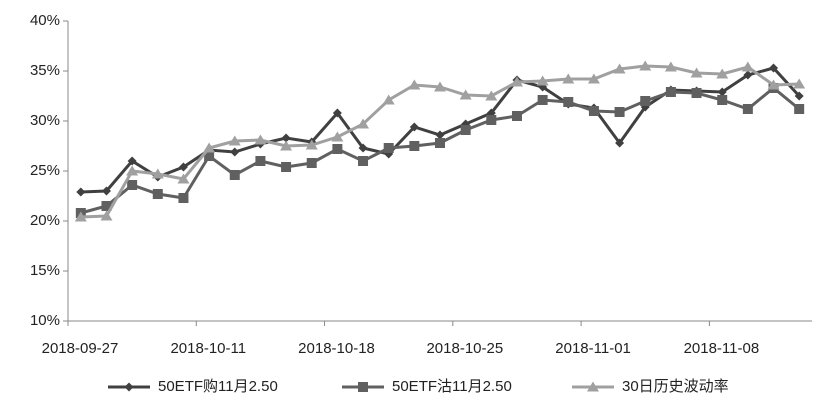 The height and width of the screenshot is (411, 816). What do you see at coordinates (452, 386) in the screenshot?
I see `legend-label: 50ETF沽11月2.50` at bounding box center [452, 386].